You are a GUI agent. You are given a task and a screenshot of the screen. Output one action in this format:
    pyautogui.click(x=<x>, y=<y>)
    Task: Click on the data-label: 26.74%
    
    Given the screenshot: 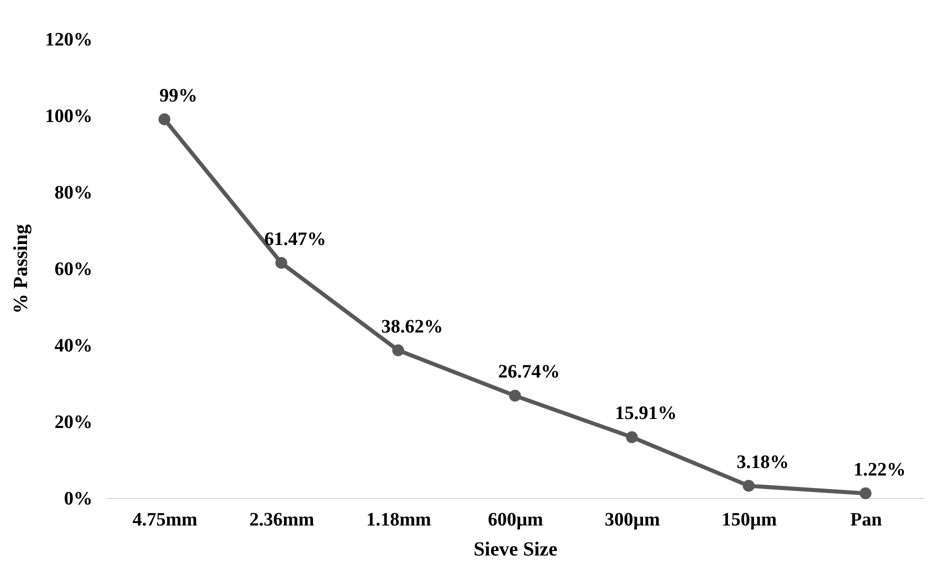 What is the action you would take?
    pyautogui.click(x=529, y=372)
    